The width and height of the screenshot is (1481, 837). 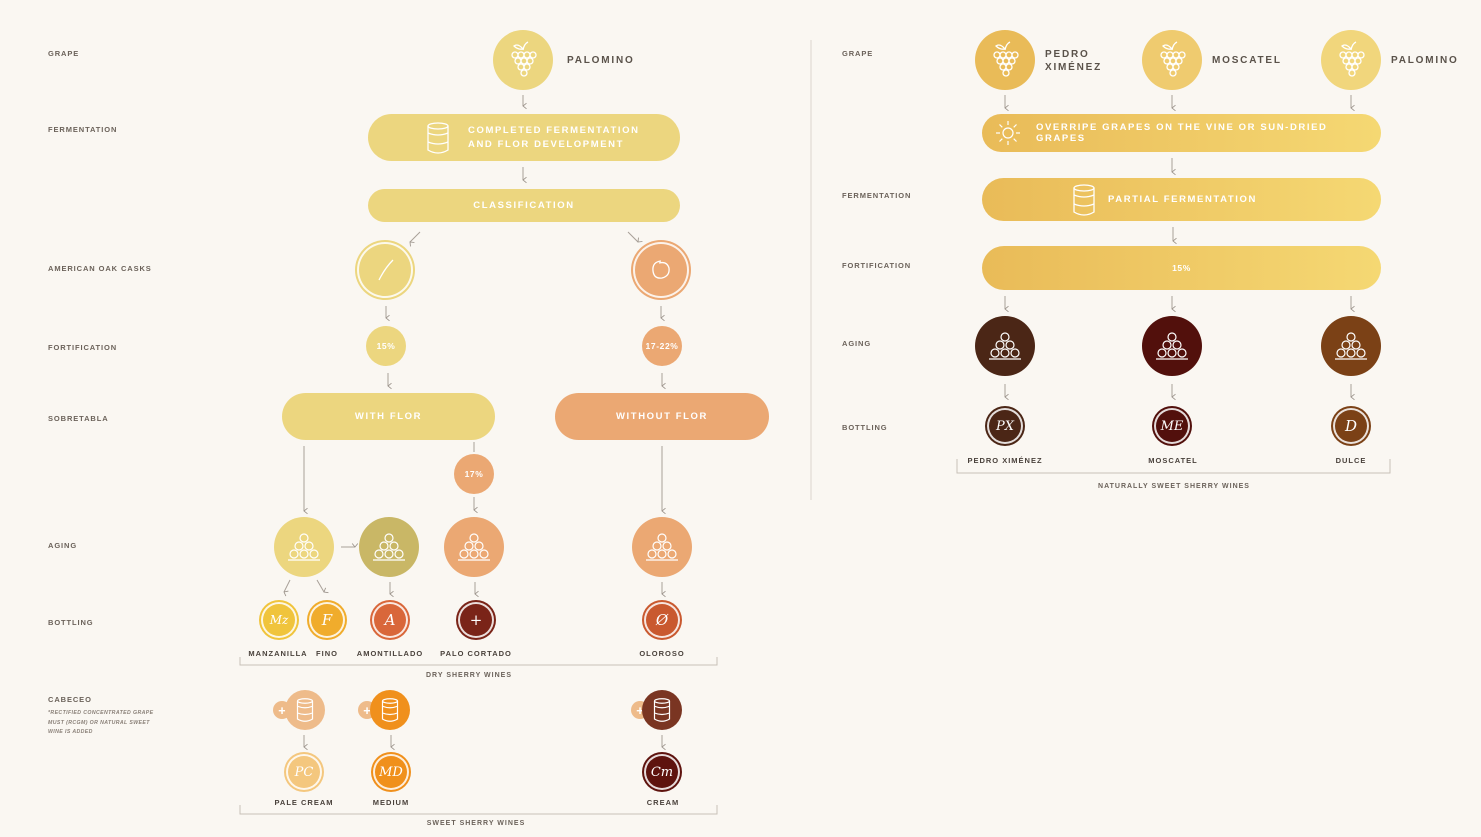 I want to click on aging-circle-olive, so click(x=389, y=547).